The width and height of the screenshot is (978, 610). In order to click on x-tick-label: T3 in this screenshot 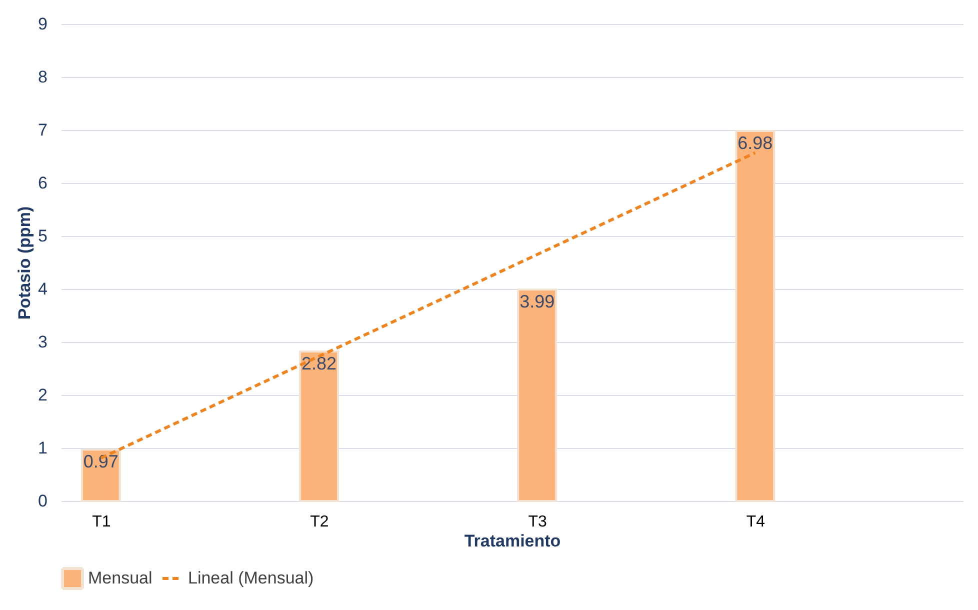, I will do `click(538, 522)`.